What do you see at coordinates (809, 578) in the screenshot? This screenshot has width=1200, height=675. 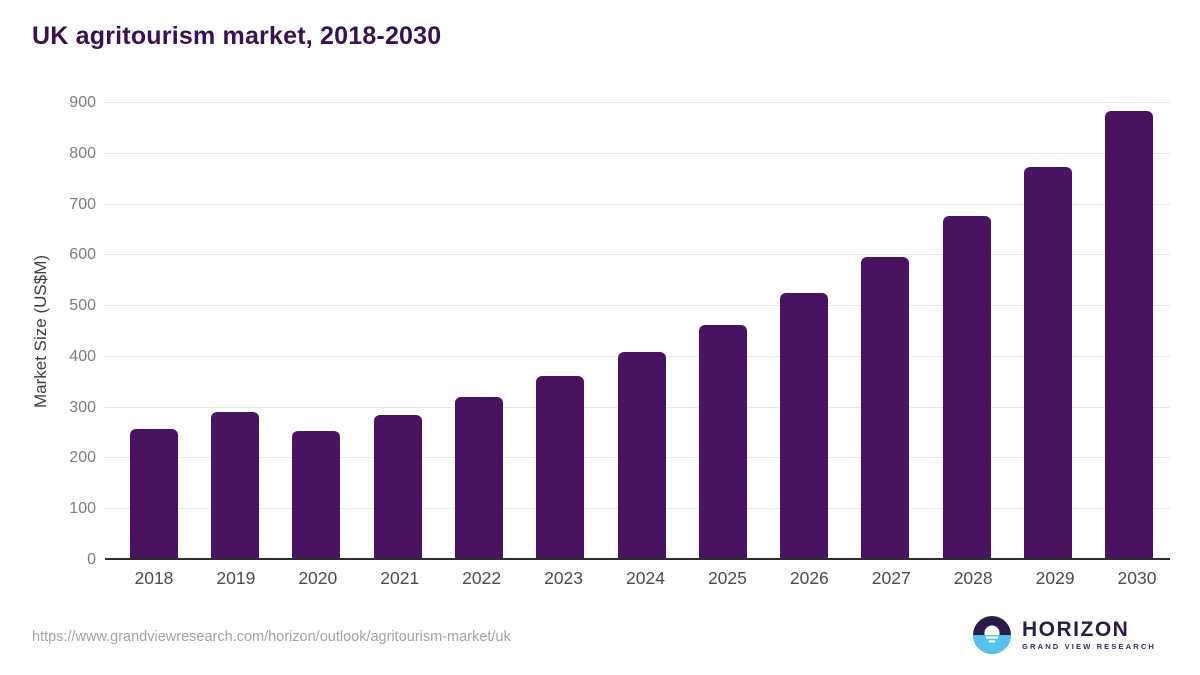 I see `x-tick-label: 2026` at bounding box center [809, 578].